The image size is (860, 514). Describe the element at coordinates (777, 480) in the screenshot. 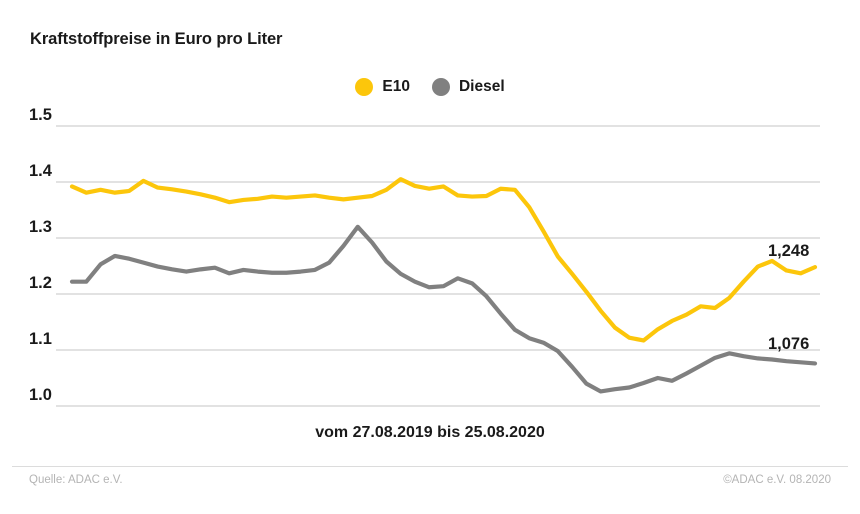

I see `footer-copyright: ©ADAC e.V. 08.2020` at that location.